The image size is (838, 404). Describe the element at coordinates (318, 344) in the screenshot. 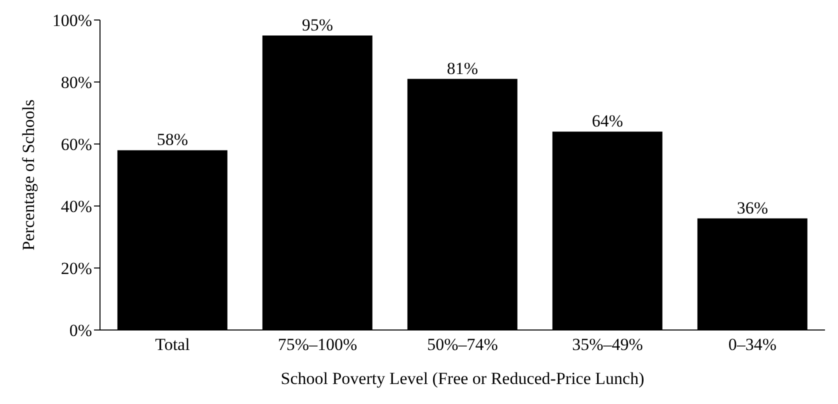

I see `x-tick-label: 75%–100%` at that location.